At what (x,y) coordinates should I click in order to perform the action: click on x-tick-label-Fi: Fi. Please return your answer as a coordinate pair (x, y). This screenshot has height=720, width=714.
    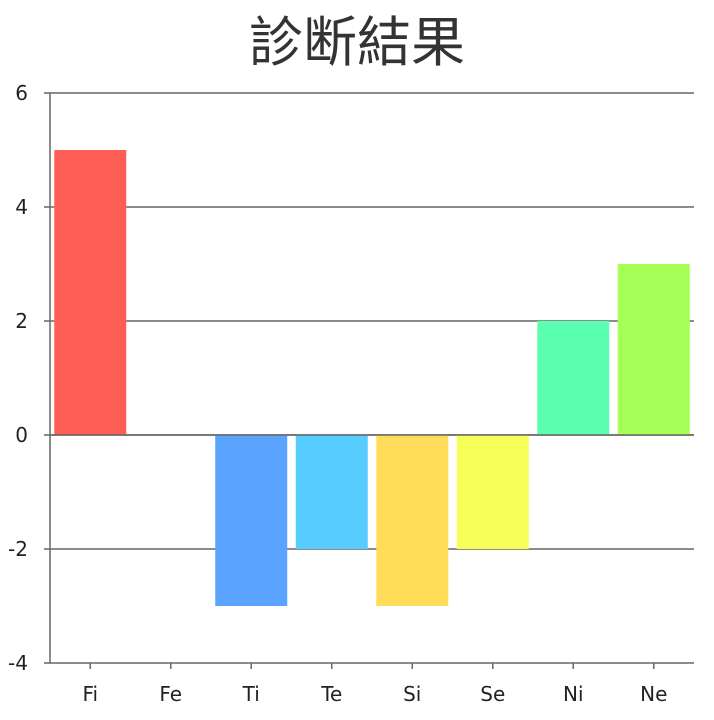
    Looking at the image, I should click on (90, 694).